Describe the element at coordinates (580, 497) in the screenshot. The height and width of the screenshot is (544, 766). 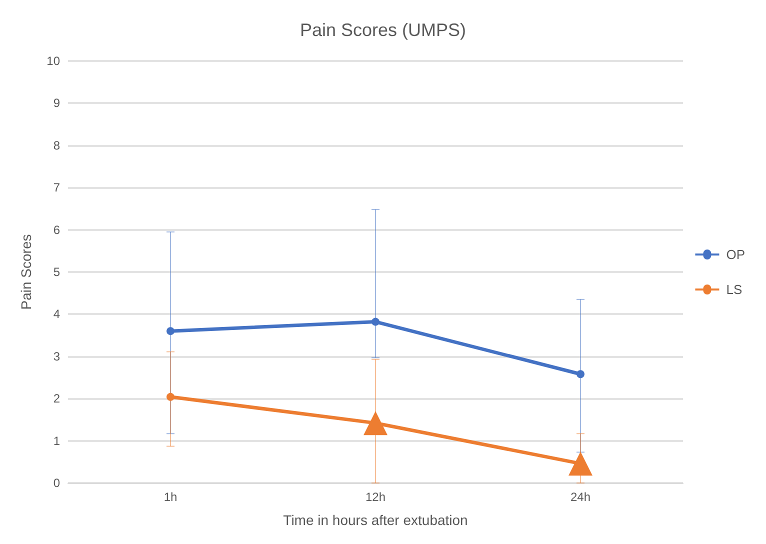
I see `x-tick-label: 24h` at that location.